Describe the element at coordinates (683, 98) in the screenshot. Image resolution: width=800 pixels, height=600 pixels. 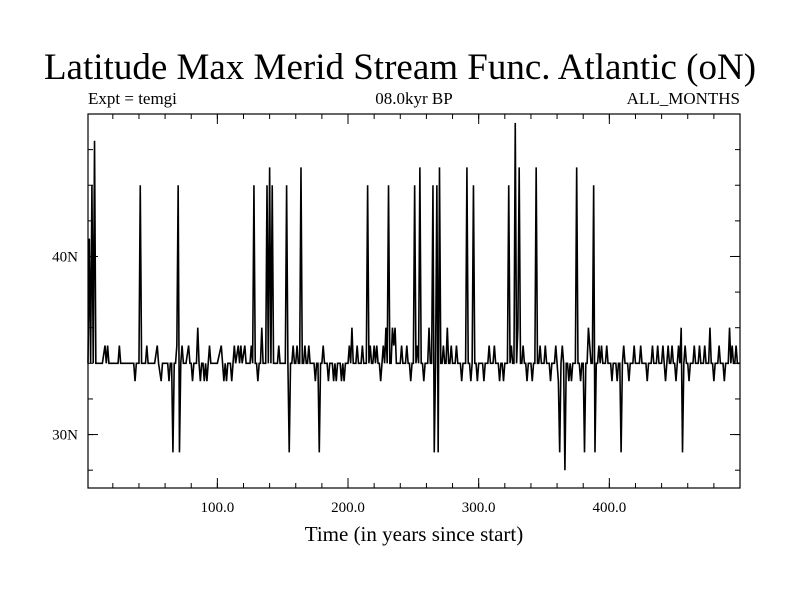
I see `months-label: ALL_MONTHS` at that location.